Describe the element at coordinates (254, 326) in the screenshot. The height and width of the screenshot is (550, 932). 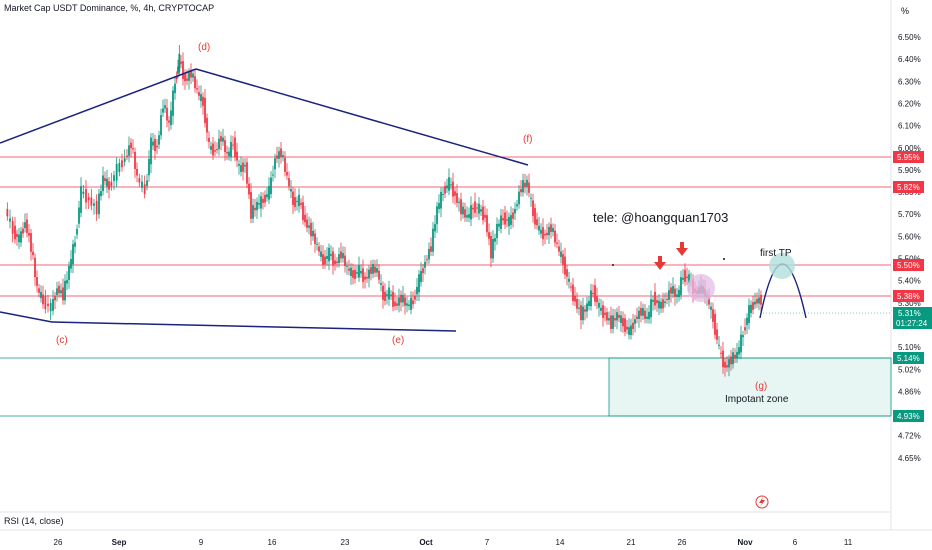
I see `lower-support-trendline` at that location.